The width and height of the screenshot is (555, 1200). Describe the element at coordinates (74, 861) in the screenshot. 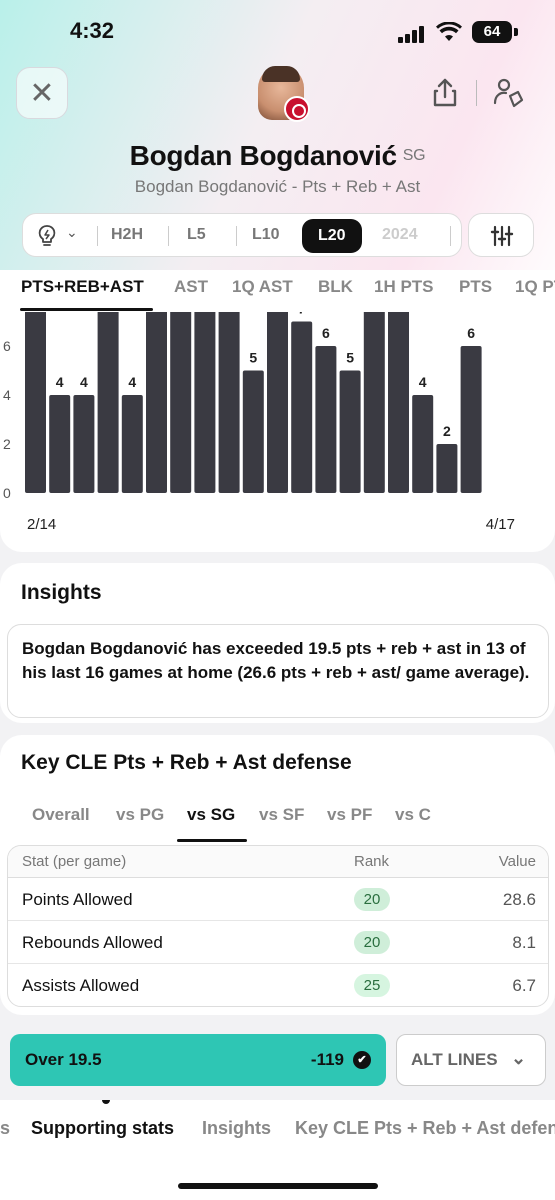

I see `header-stat: Stat (per game)` at that location.